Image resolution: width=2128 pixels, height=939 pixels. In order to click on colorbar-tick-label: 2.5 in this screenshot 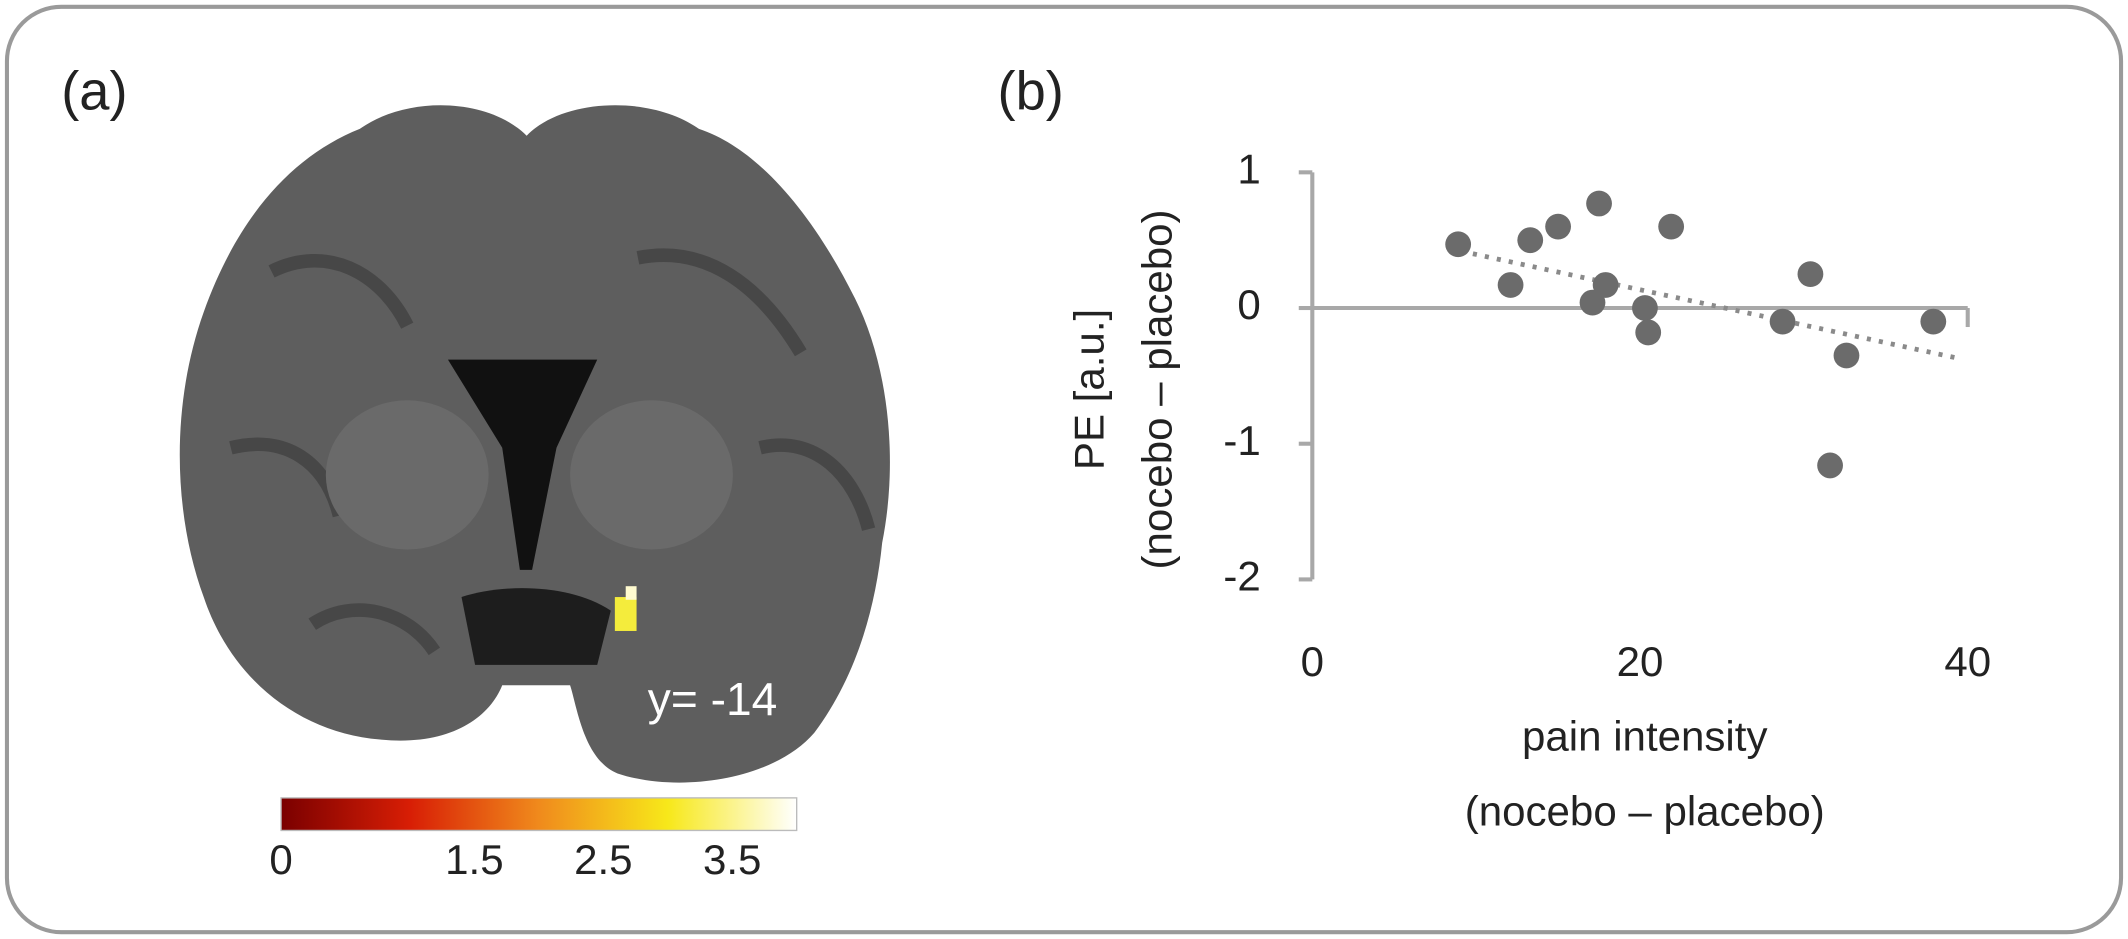, I will do `click(603, 859)`.